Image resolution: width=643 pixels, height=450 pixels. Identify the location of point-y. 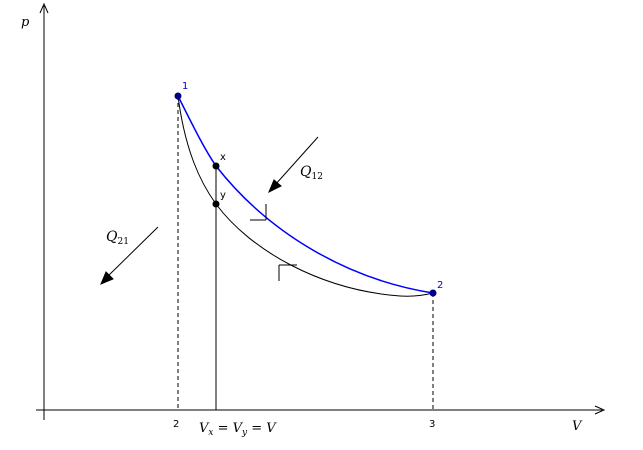
(216, 204).